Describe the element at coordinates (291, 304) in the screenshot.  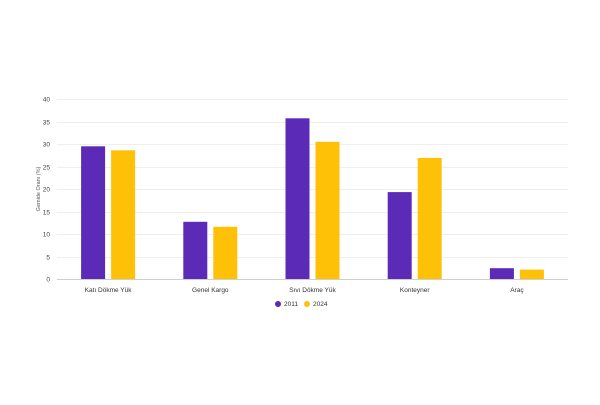
I see `legend-label: 2011` at that location.